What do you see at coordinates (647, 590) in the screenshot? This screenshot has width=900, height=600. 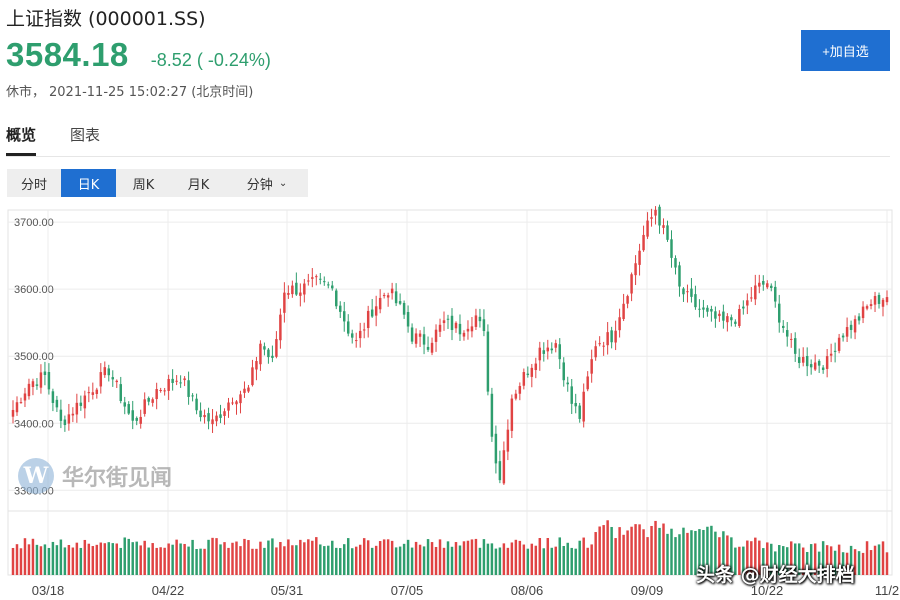 I see `x-tick-label: 09/09` at bounding box center [647, 590].